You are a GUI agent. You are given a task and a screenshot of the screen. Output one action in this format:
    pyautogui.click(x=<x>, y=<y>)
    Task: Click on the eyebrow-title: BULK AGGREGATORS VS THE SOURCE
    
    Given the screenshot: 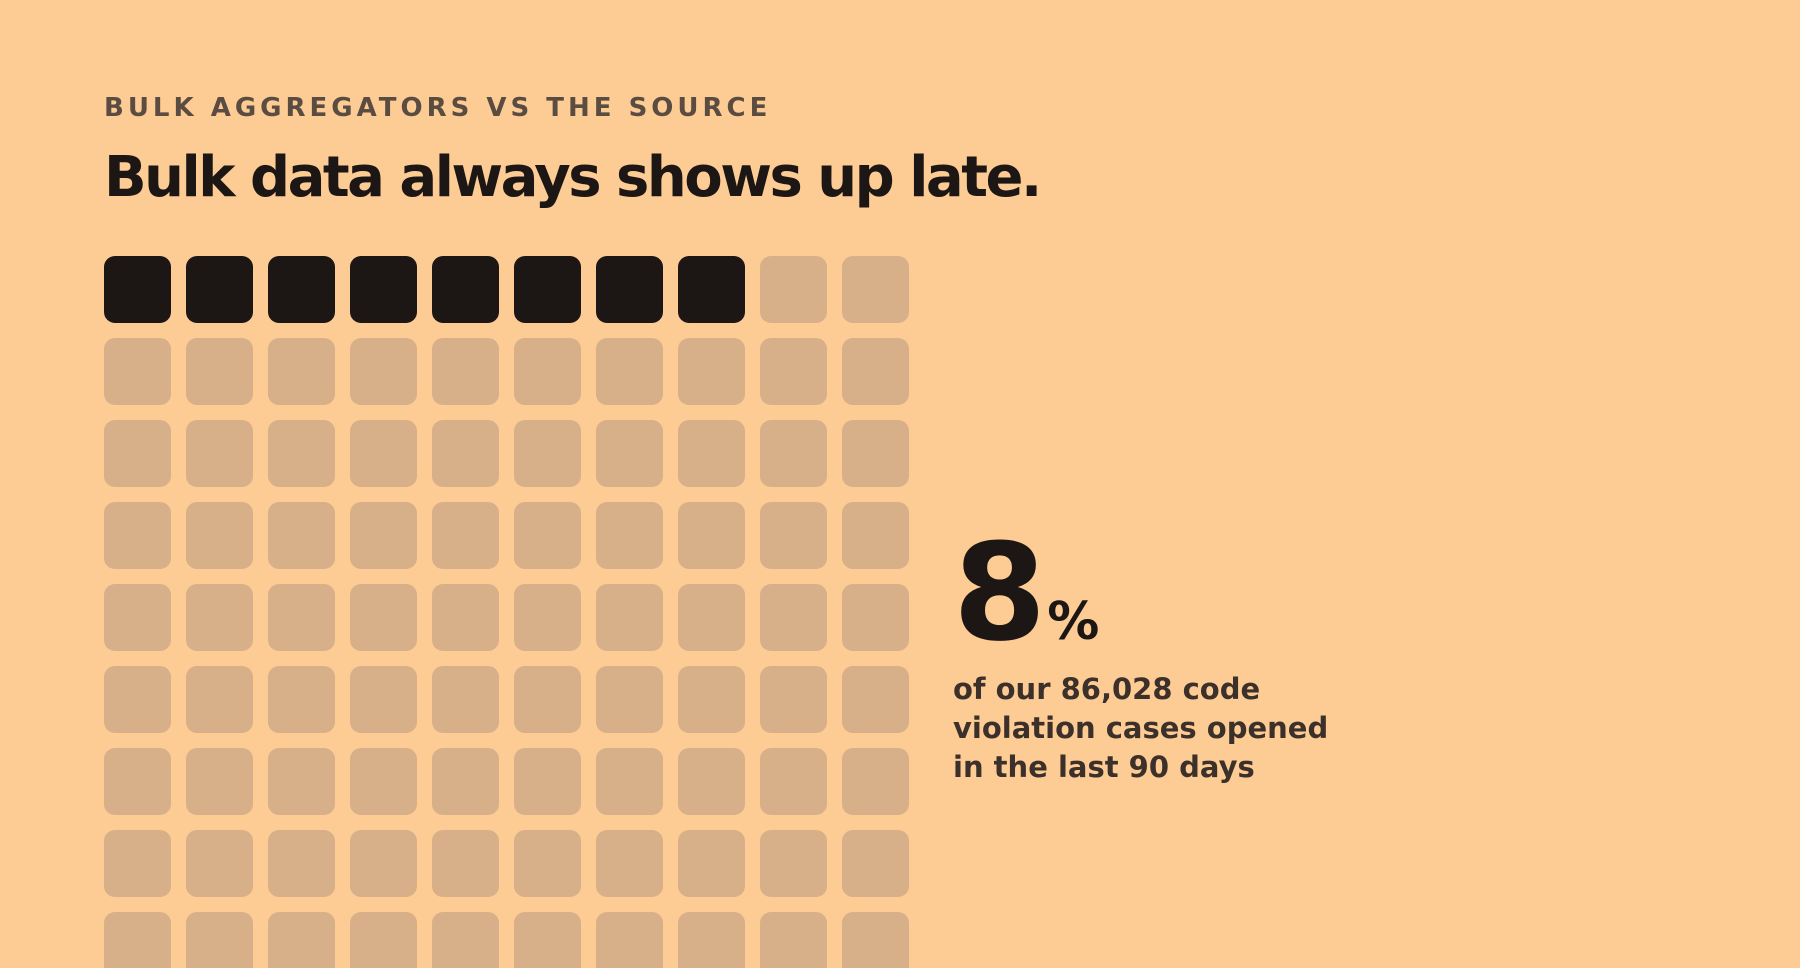 What is the action you would take?
    pyautogui.click(x=438, y=108)
    